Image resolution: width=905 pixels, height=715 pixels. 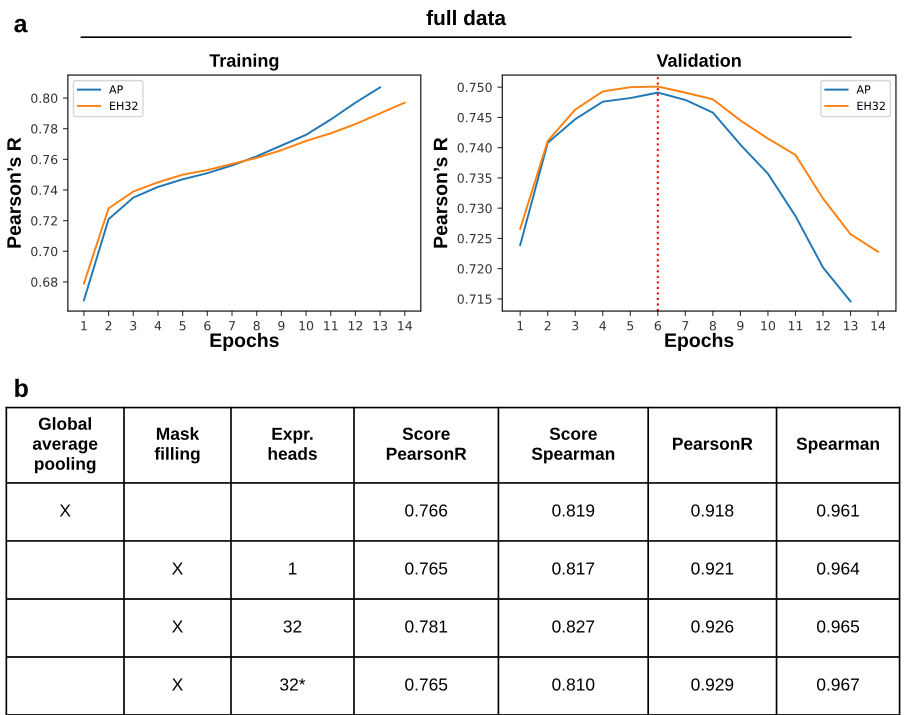 What do you see at coordinates (713, 444) in the screenshot?
I see `category-label: PearsonR` at bounding box center [713, 444].